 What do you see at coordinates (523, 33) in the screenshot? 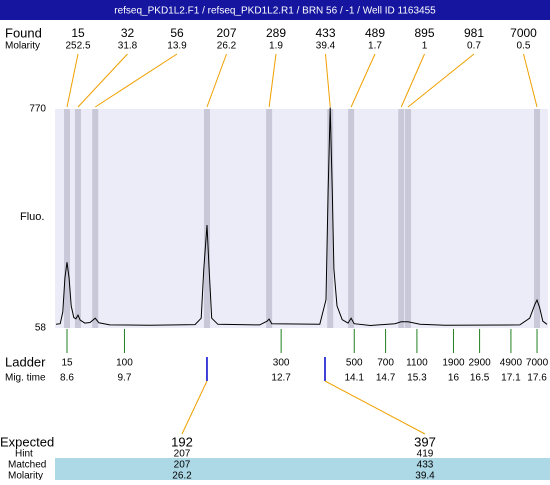
I see `found-size: 7000` at bounding box center [523, 33].